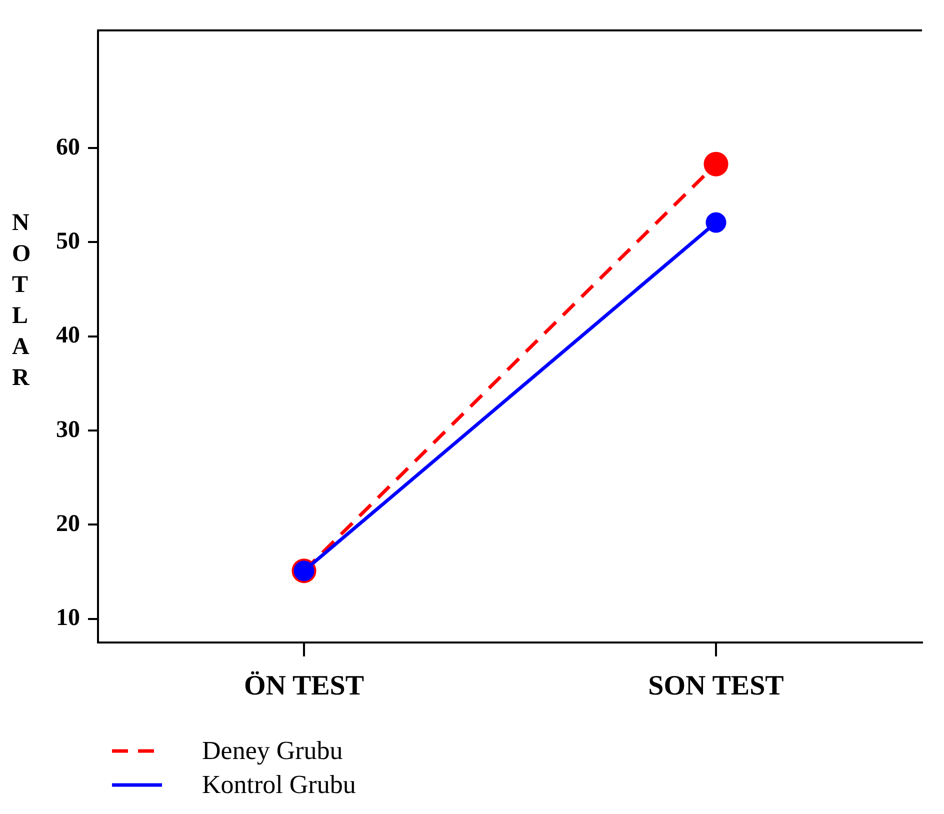 Image resolution: width=944 pixels, height=814 pixels. I want to click on legend-label: Deney Grubu, so click(272, 751).